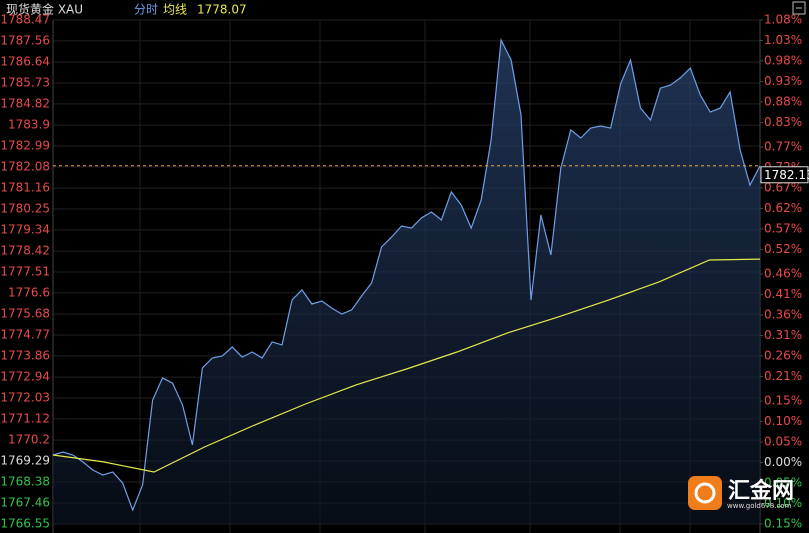  What do you see at coordinates (175, 10) in the screenshot?
I see `legend-entry: 均线` at bounding box center [175, 10].